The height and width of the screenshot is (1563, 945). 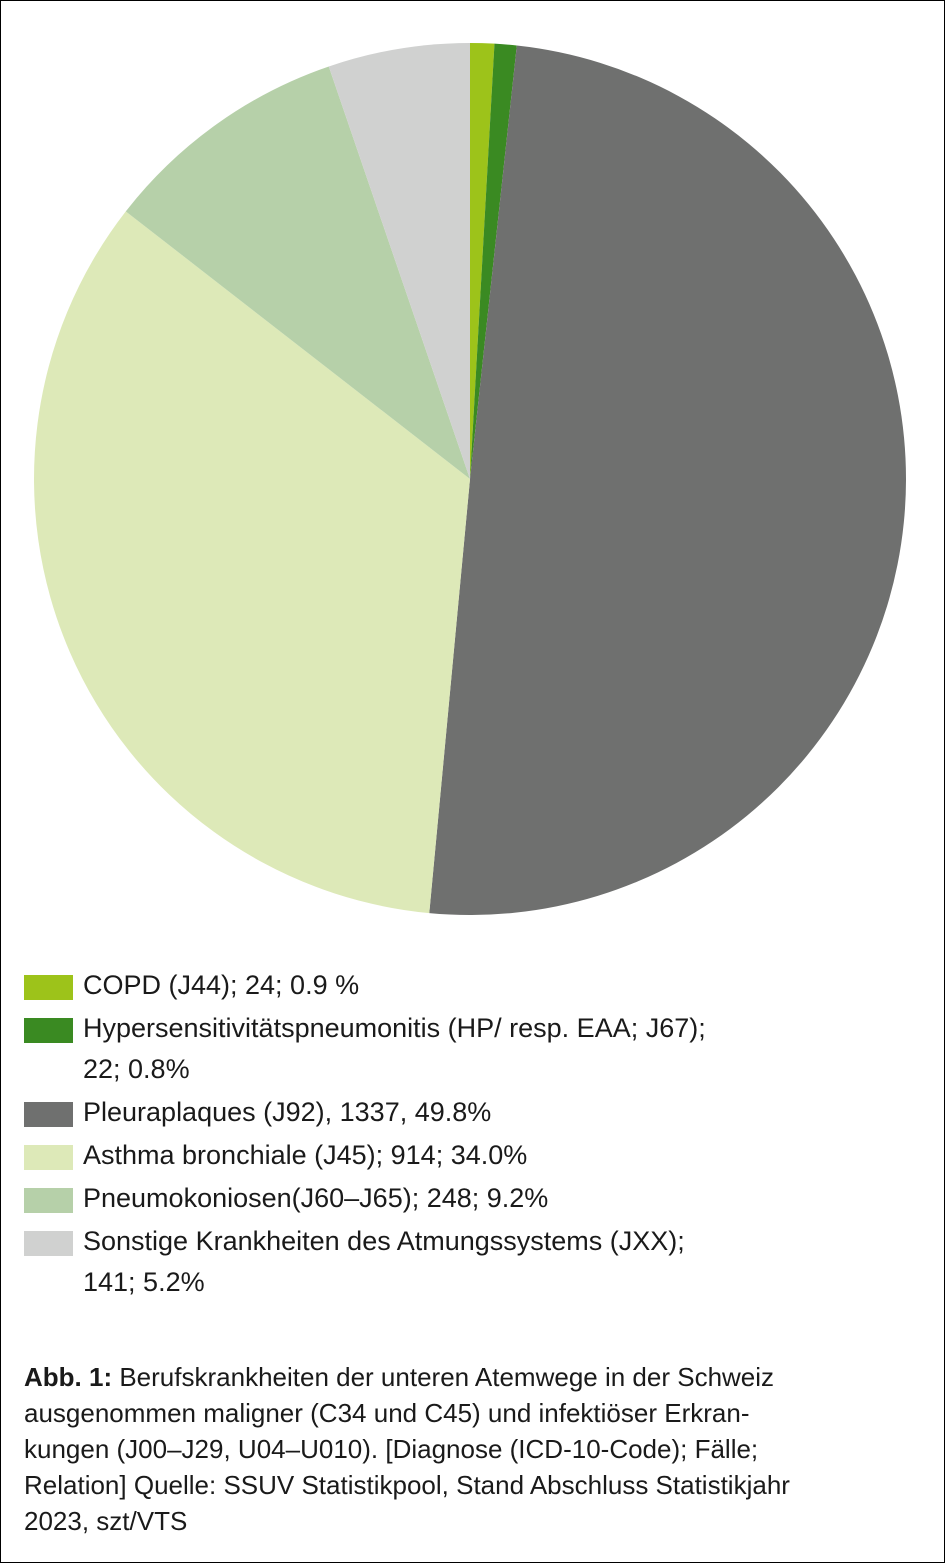 I want to click on caption-label: Abb. 1:, so click(x=68, y=1377).